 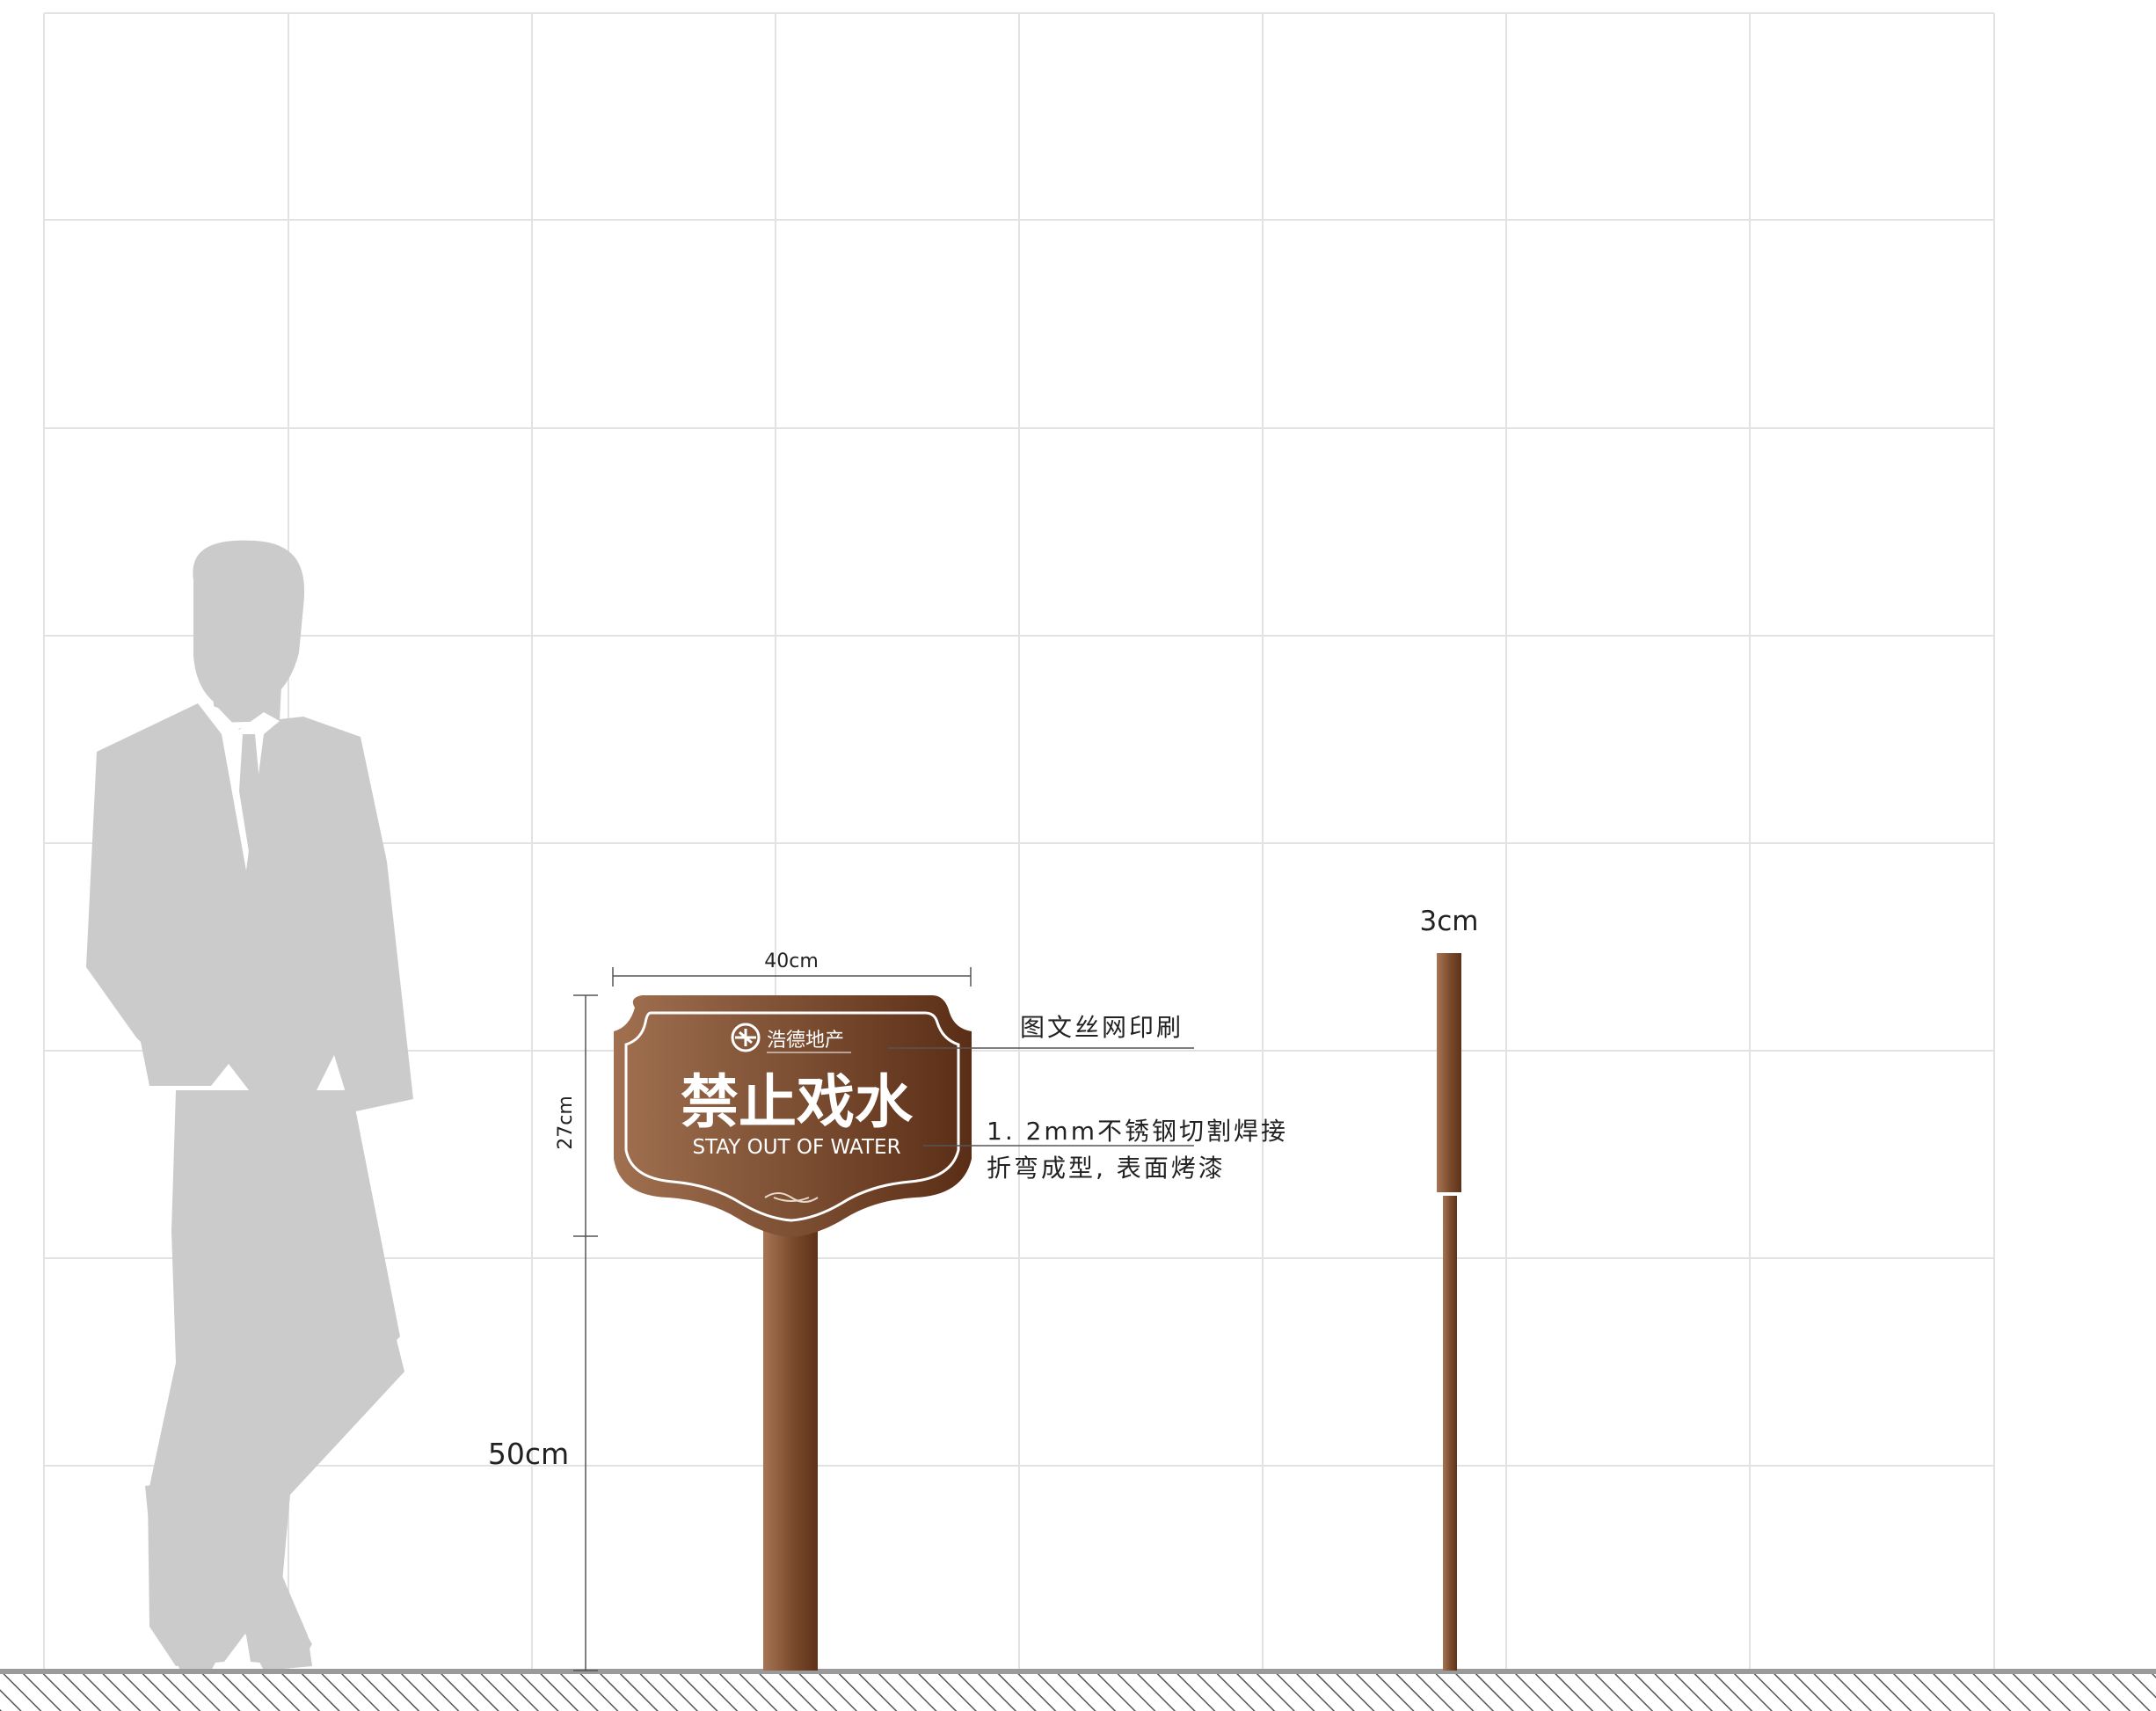 I want to click on post-height-label: 50cm, so click(x=528, y=1454).